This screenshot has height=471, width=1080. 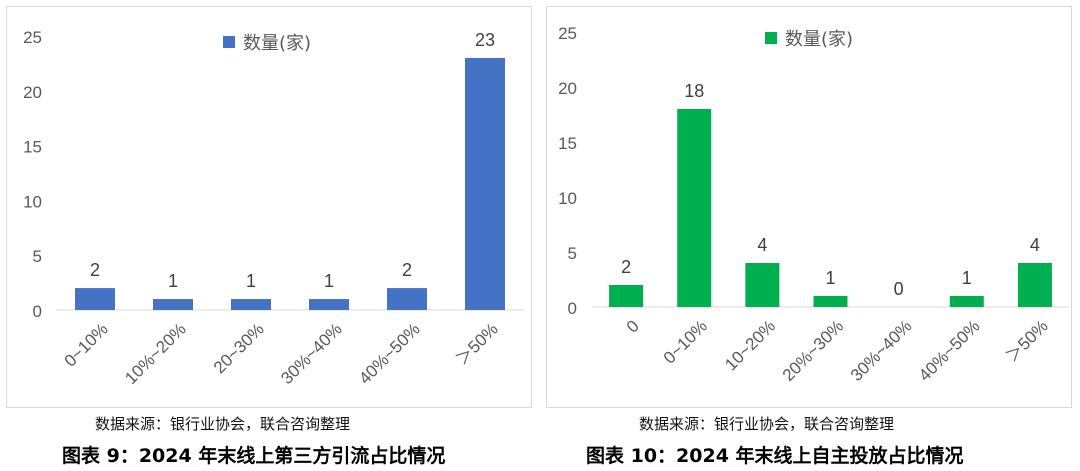 I want to click on data-label: 0, so click(x=899, y=289).